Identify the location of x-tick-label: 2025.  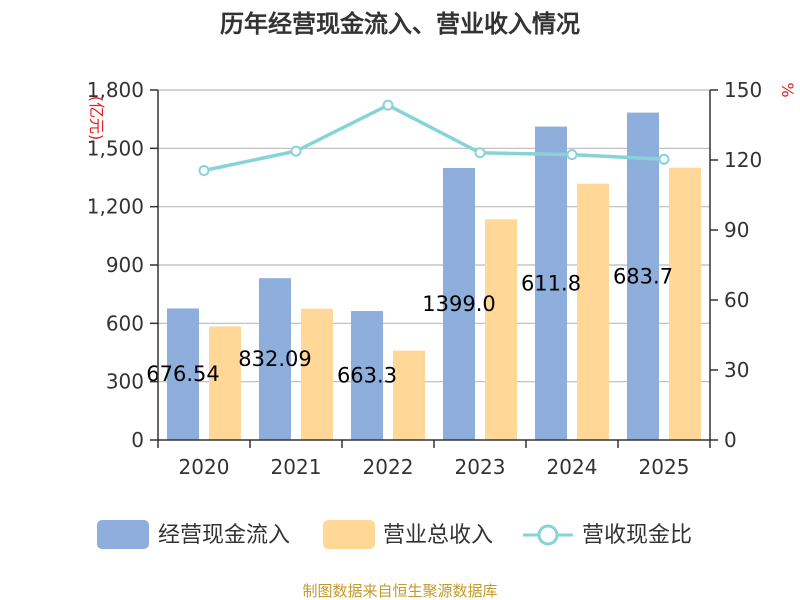
(664, 467).